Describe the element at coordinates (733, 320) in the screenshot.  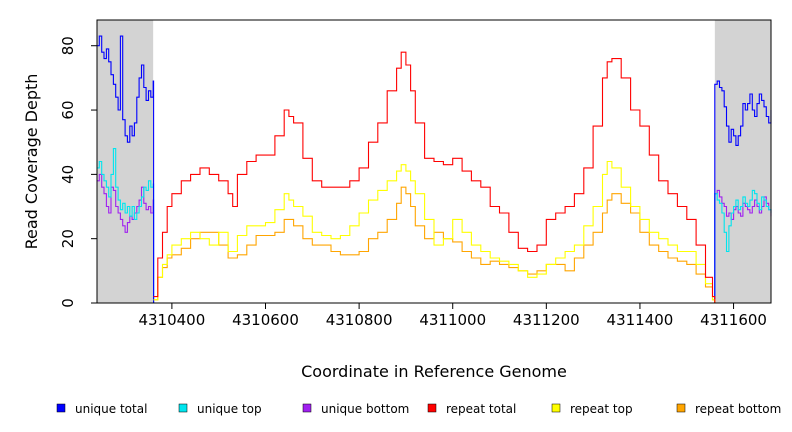
I see `x-tick-label-4311600: 4311600` at that location.